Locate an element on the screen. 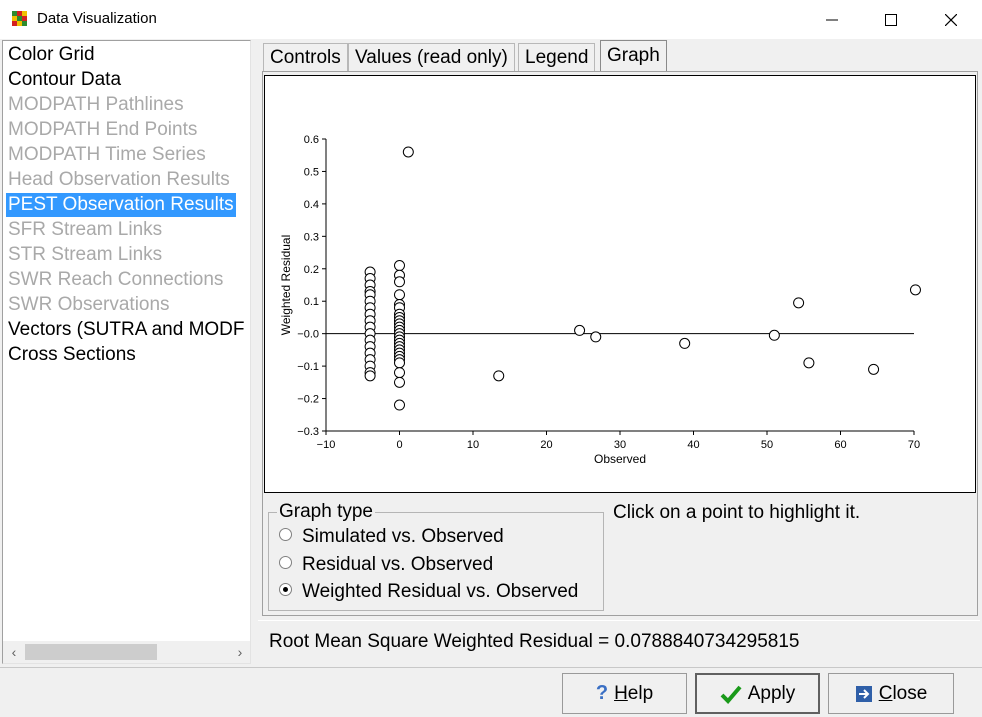 This screenshot has height=717, width=982. status-panel is located at coordinates (619, 642).